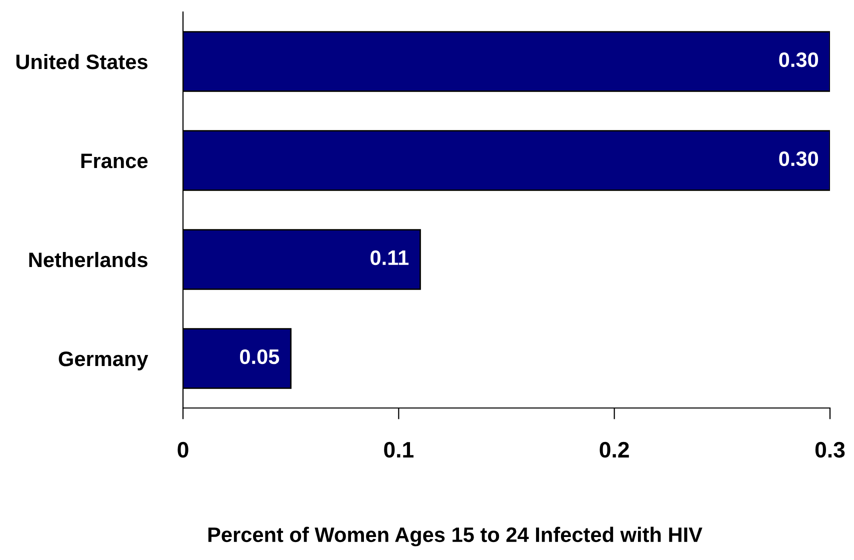 The width and height of the screenshot is (854, 560). Describe the element at coordinates (399, 450) in the screenshot. I see `x-tick-label: 0.1` at that location.